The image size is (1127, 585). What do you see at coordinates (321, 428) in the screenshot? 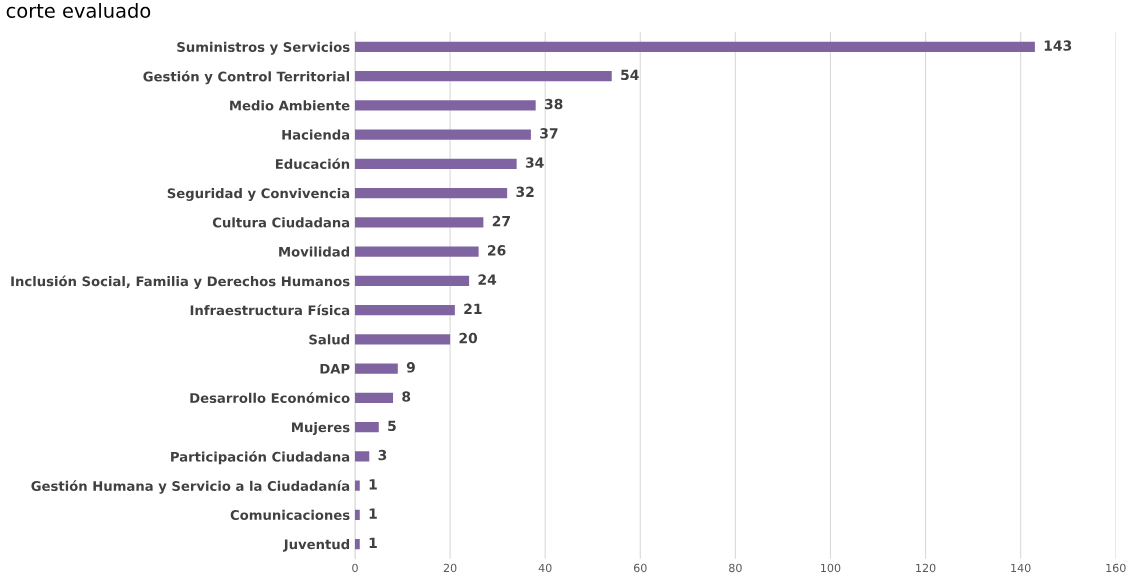
I see `y-tick-label: Mujeres` at bounding box center [321, 428].